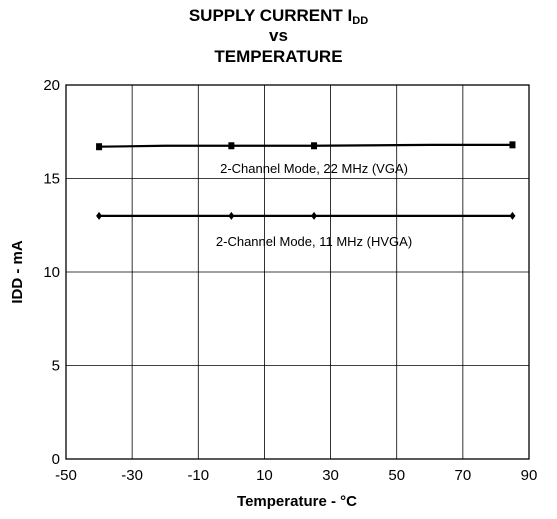 This screenshot has width=557, height=519. Describe the element at coordinates (278, 56) in the screenshot. I see `chart-title-line3: TEMPERATURE` at that location.